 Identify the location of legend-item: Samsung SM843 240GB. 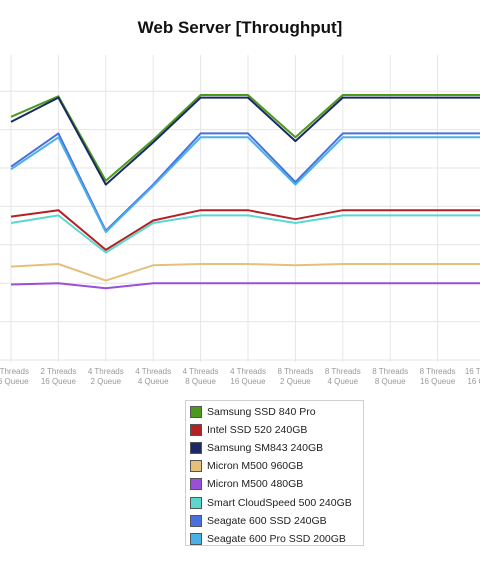
(274, 448).